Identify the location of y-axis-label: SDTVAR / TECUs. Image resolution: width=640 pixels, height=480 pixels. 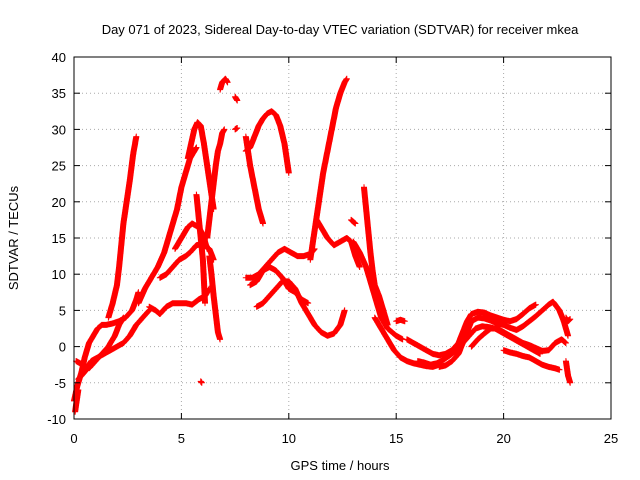
(13, 237).